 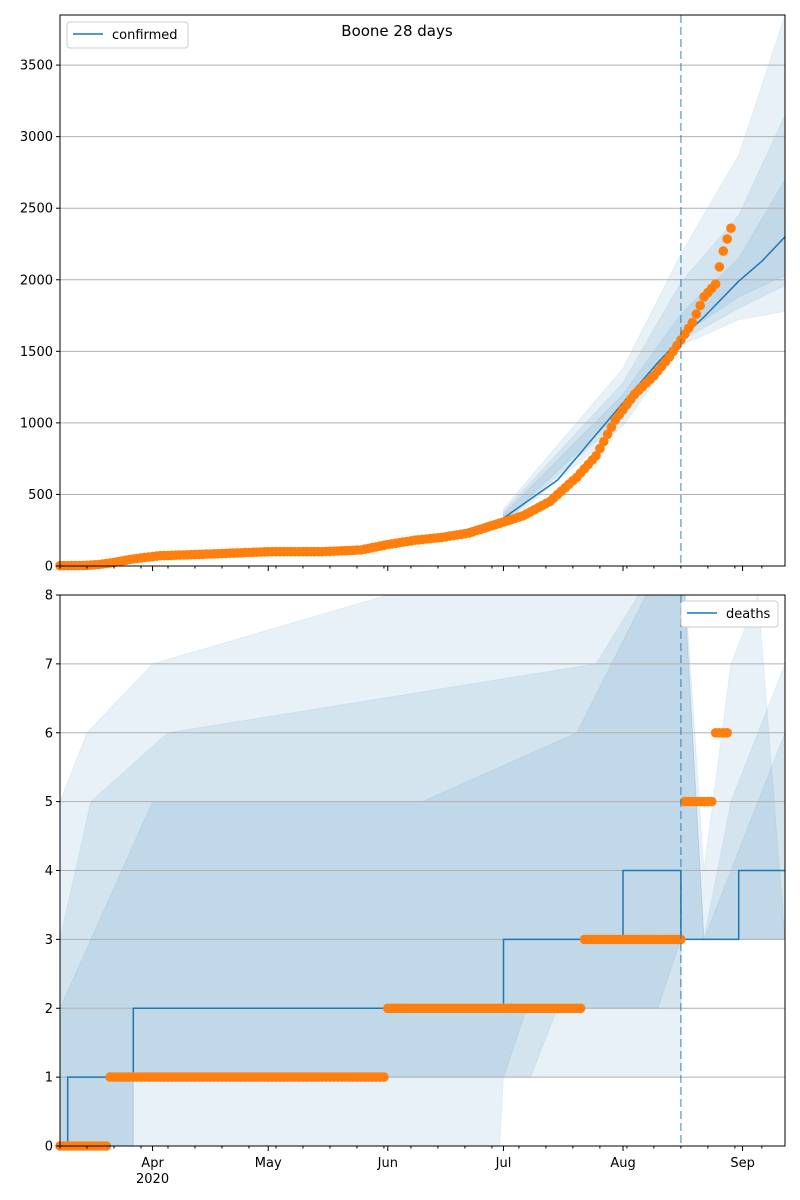 What do you see at coordinates (49, 1009) in the screenshot?
I see `y-tick-label: 2` at bounding box center [49, 1009].